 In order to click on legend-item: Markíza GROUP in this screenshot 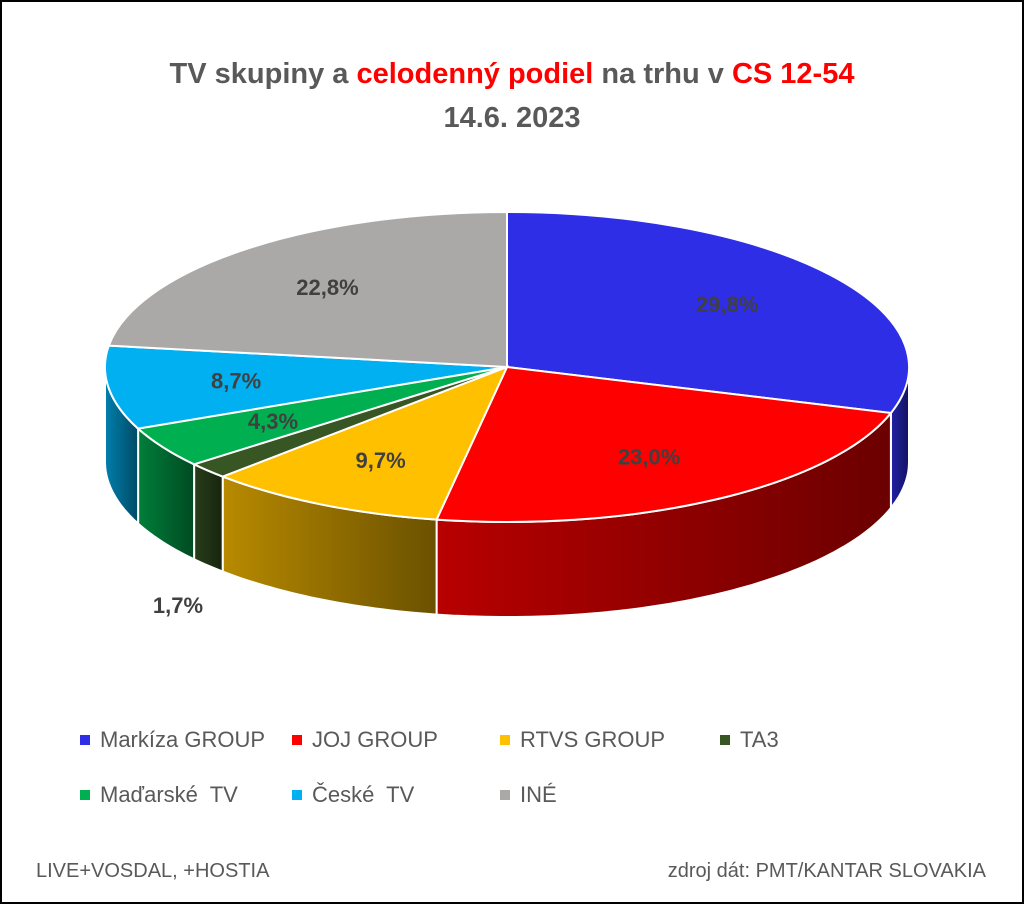, I will do `click(172, 740)`.